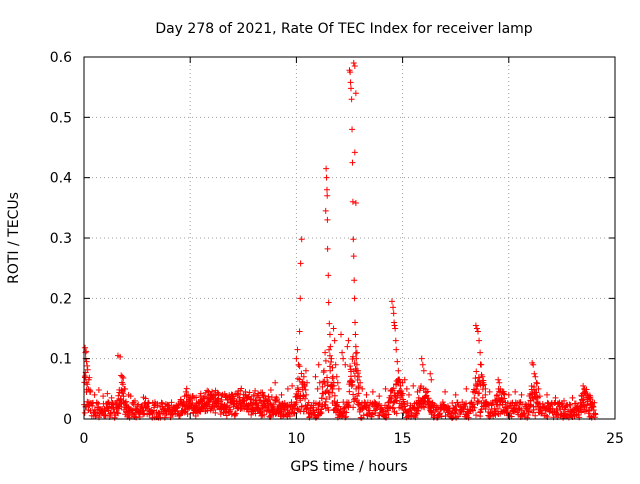 The width and height of the screenshot is (640, 484). I want to click on y-tick-labels: 0 0.1 0.2 0.3 0.4 0.5 0.6, so click(61, 239).